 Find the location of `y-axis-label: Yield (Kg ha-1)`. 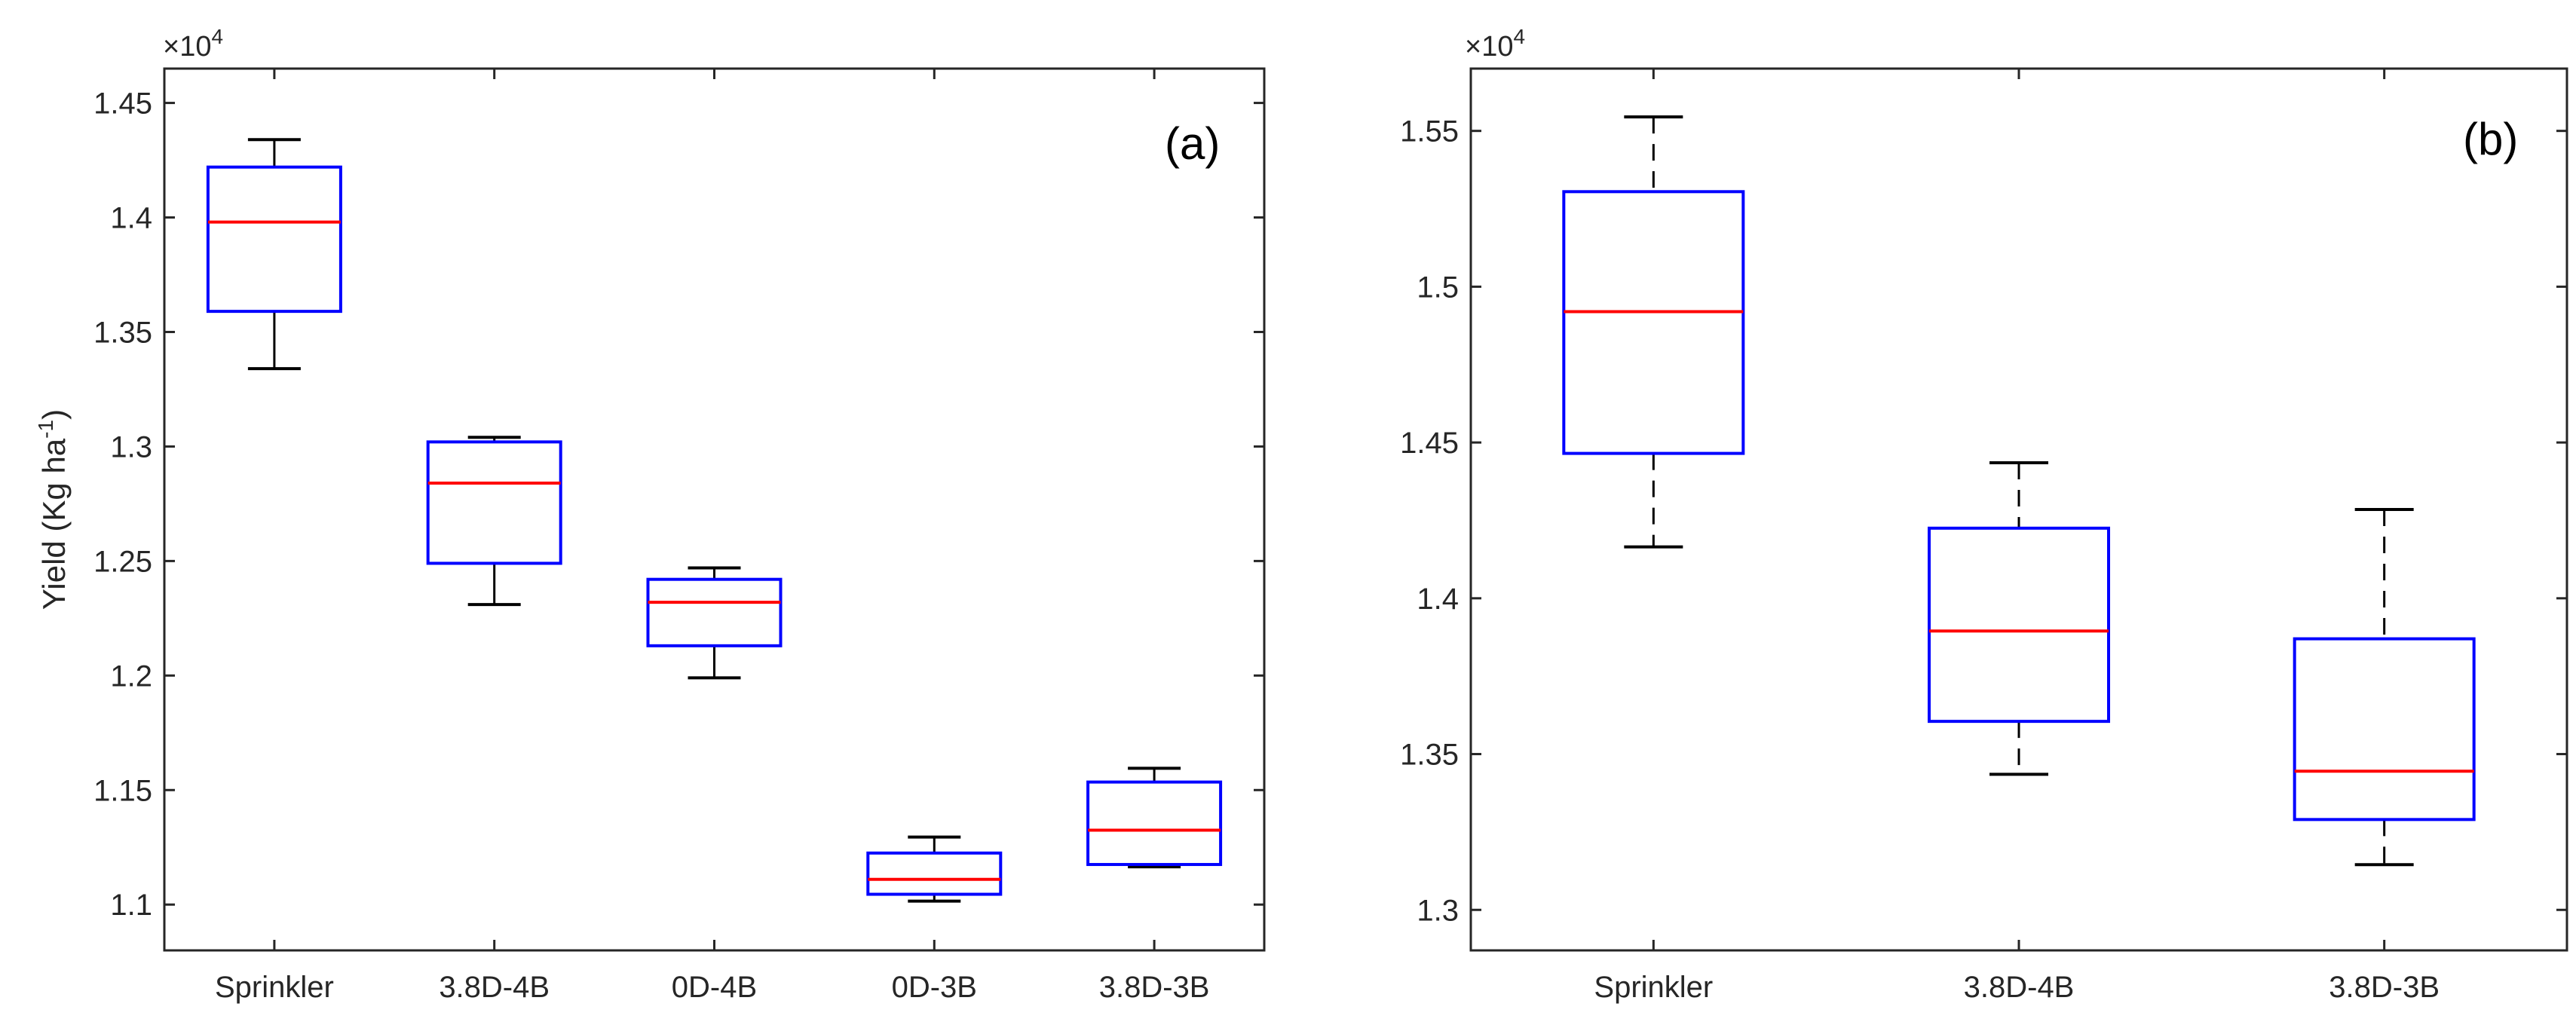

y-axis-label: Yield (Kg ha-1) is located at coordinates (53, 509).